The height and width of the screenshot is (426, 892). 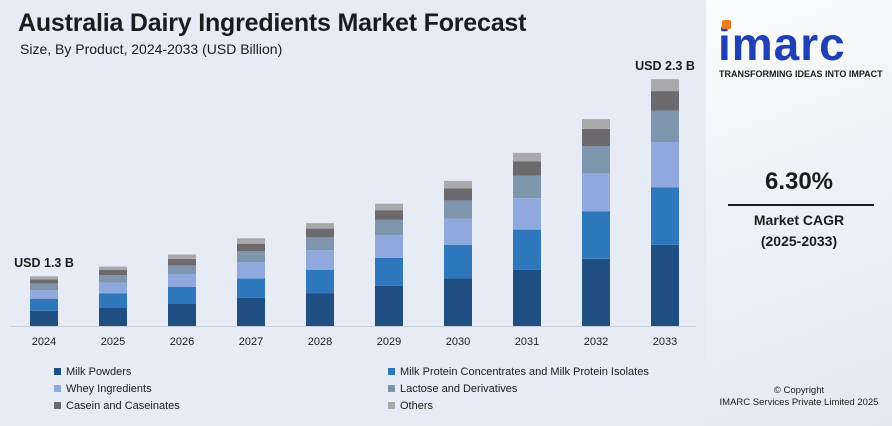 I want to click on x-tick-label-2032: 2032, so click(x=596, y=342).